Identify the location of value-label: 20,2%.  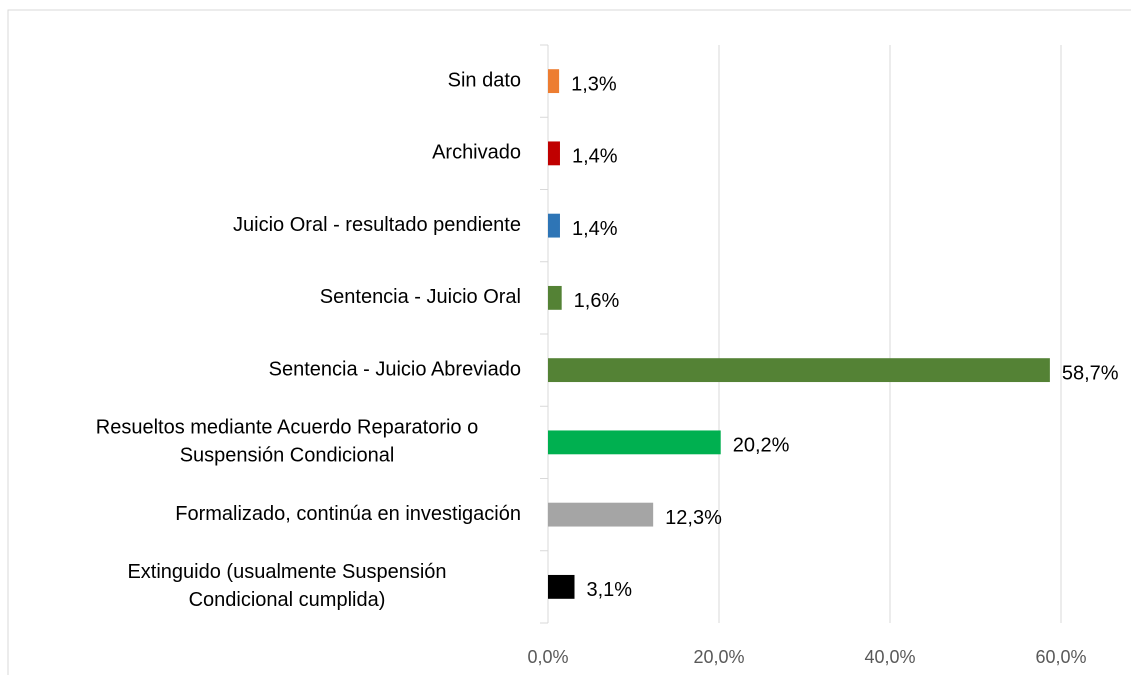
(761, 446).